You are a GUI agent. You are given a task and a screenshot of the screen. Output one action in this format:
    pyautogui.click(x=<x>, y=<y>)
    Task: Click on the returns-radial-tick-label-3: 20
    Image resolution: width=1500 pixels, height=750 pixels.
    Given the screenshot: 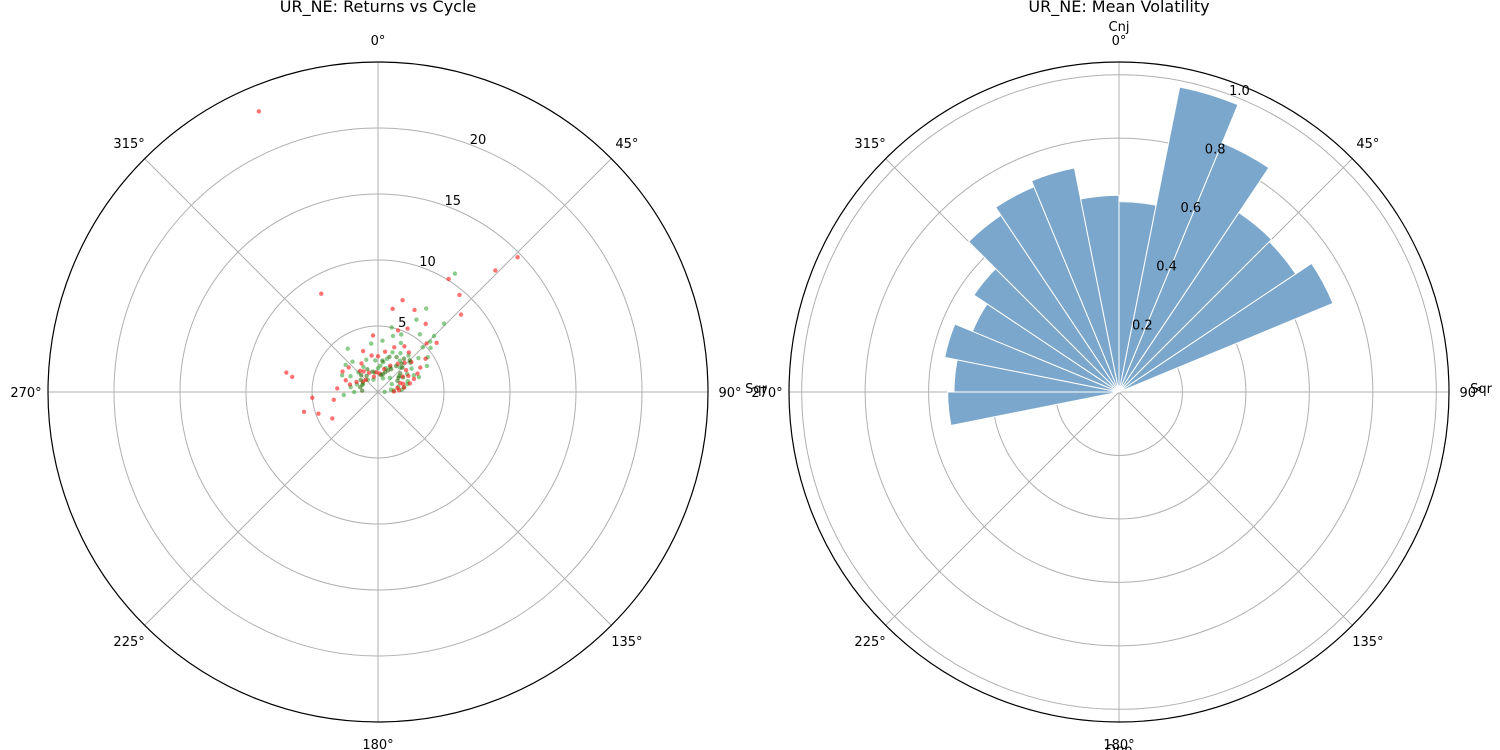 What is the action you would take?
    pyautogui.click(x=478, y=140)
    